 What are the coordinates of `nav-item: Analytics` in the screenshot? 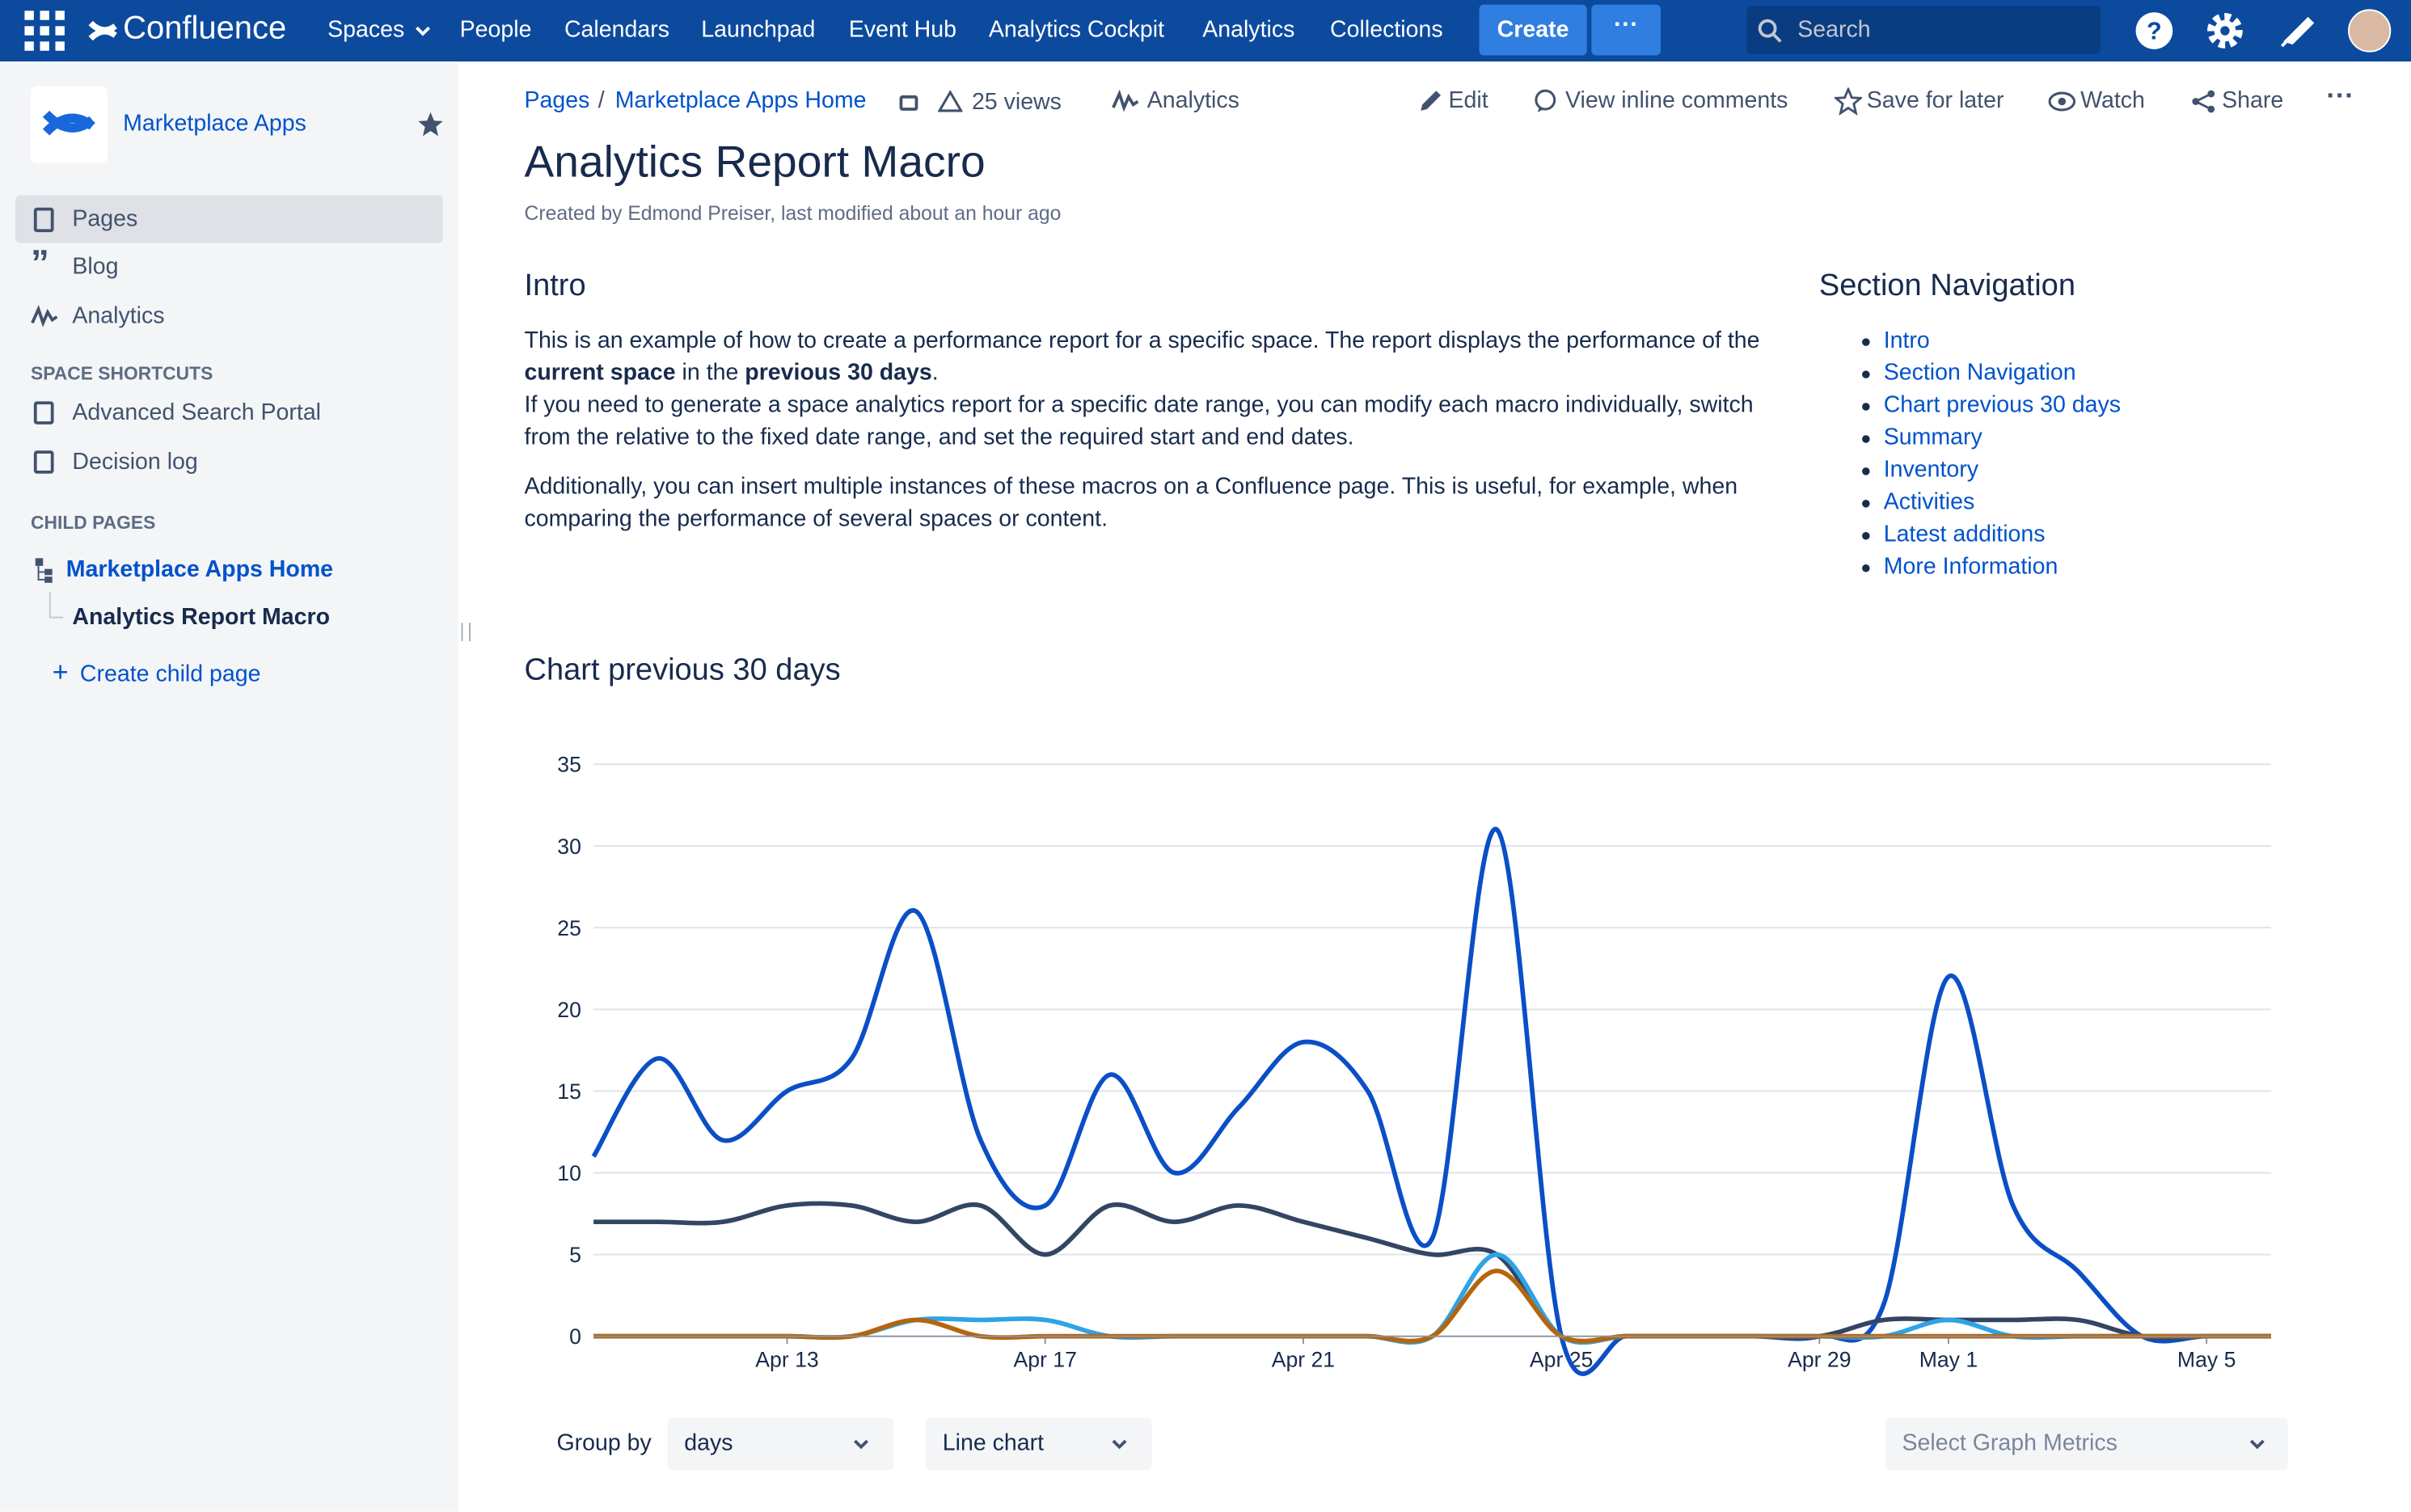 It's located at (1248, 31).